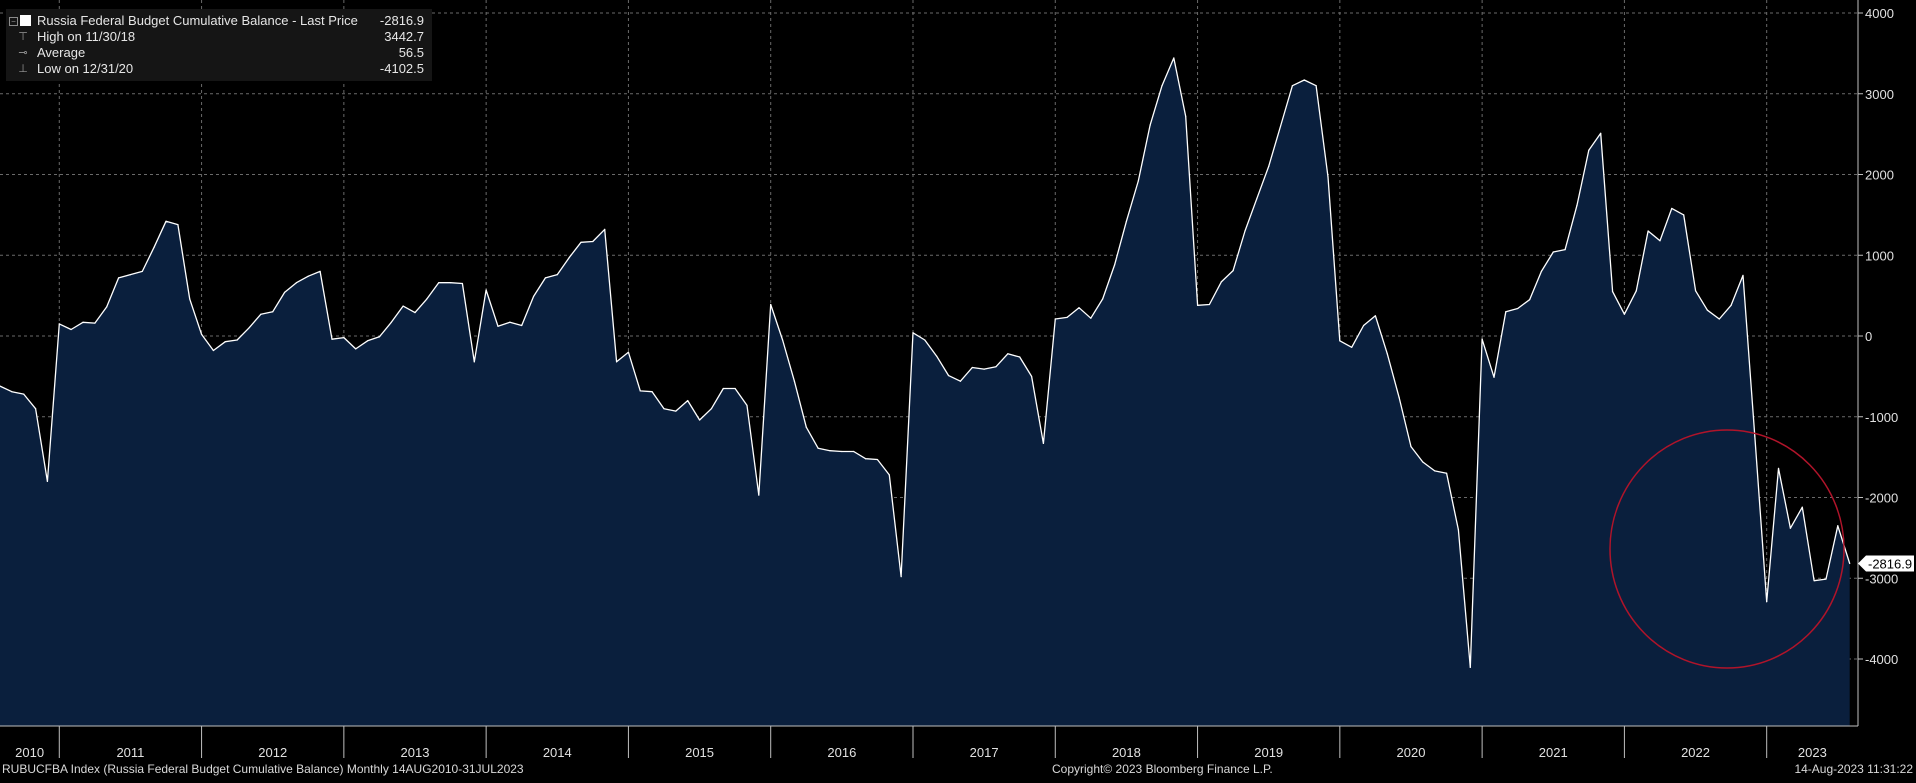 The height and width of the screenshot is (783, 1916). What do you see at coordinates (86, 36) in the screenshot?
I see `legend-high-label: High on 11/30/18` at bounding box center [86, 36].